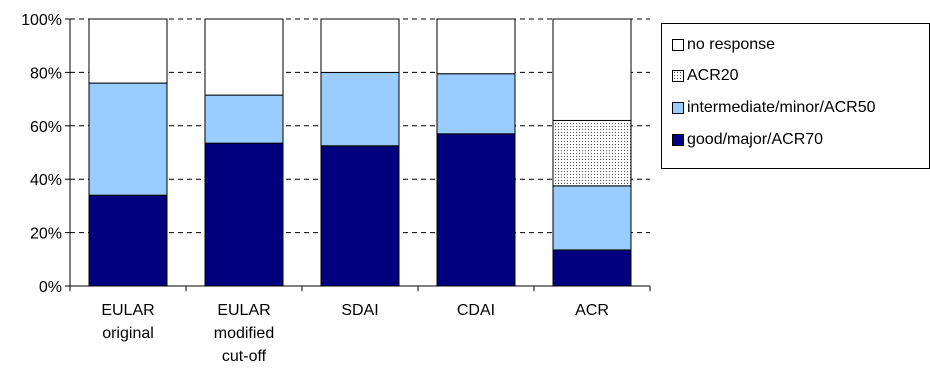 Image resolution: width=930 pixels, height=376 pixels. I want to click on y-tick-label: 40%, so click(46, 180).